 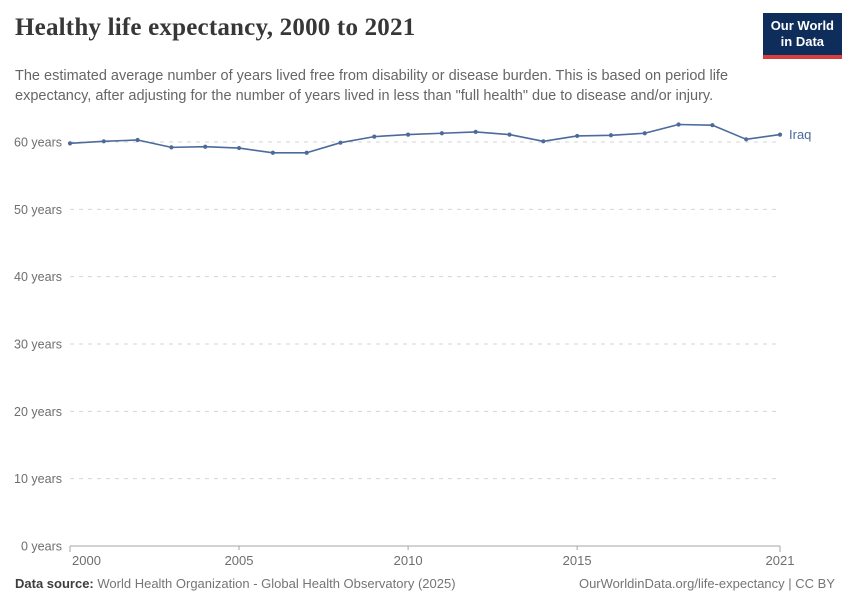 What do you see at coordinates (38, 142) in the screenshot?
I see `y-tick-label: 60 years` at bounding box center [38, 142].